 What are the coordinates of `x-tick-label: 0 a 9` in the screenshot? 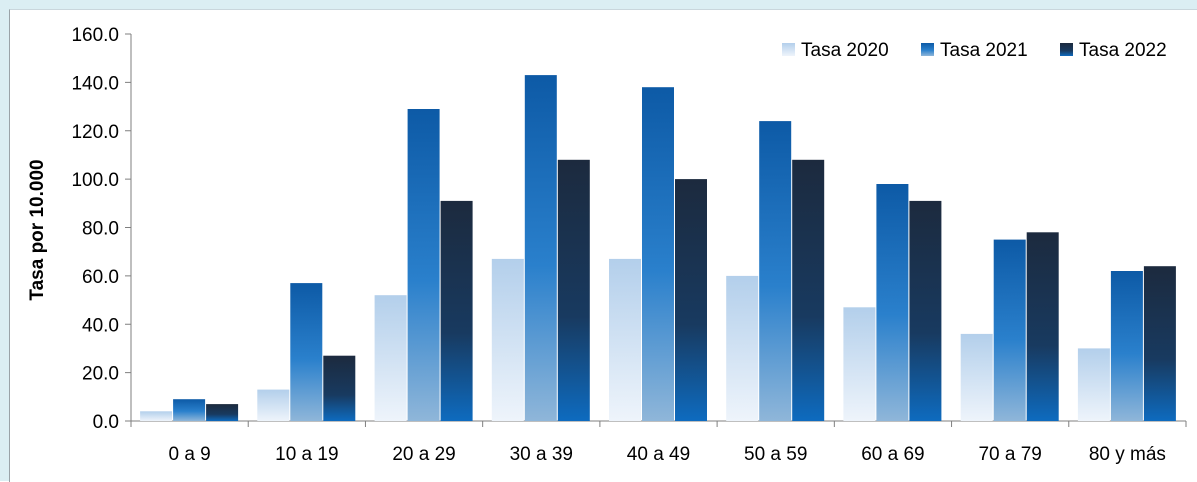 It's located at (189, 454).